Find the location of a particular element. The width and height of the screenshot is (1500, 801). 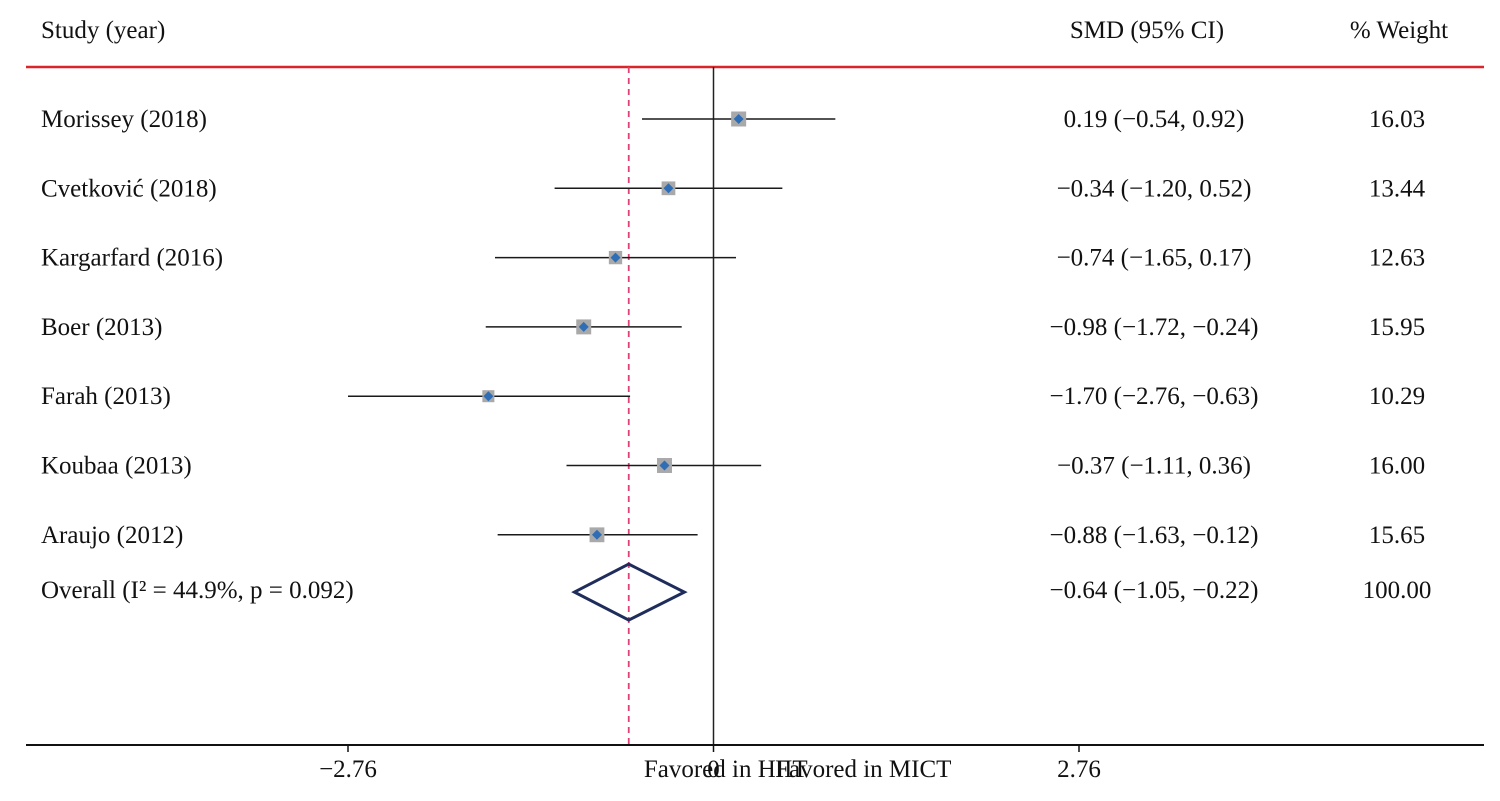

x-axis-ticks: −2.76 0 2.76 is located at coordinates (710, 764).